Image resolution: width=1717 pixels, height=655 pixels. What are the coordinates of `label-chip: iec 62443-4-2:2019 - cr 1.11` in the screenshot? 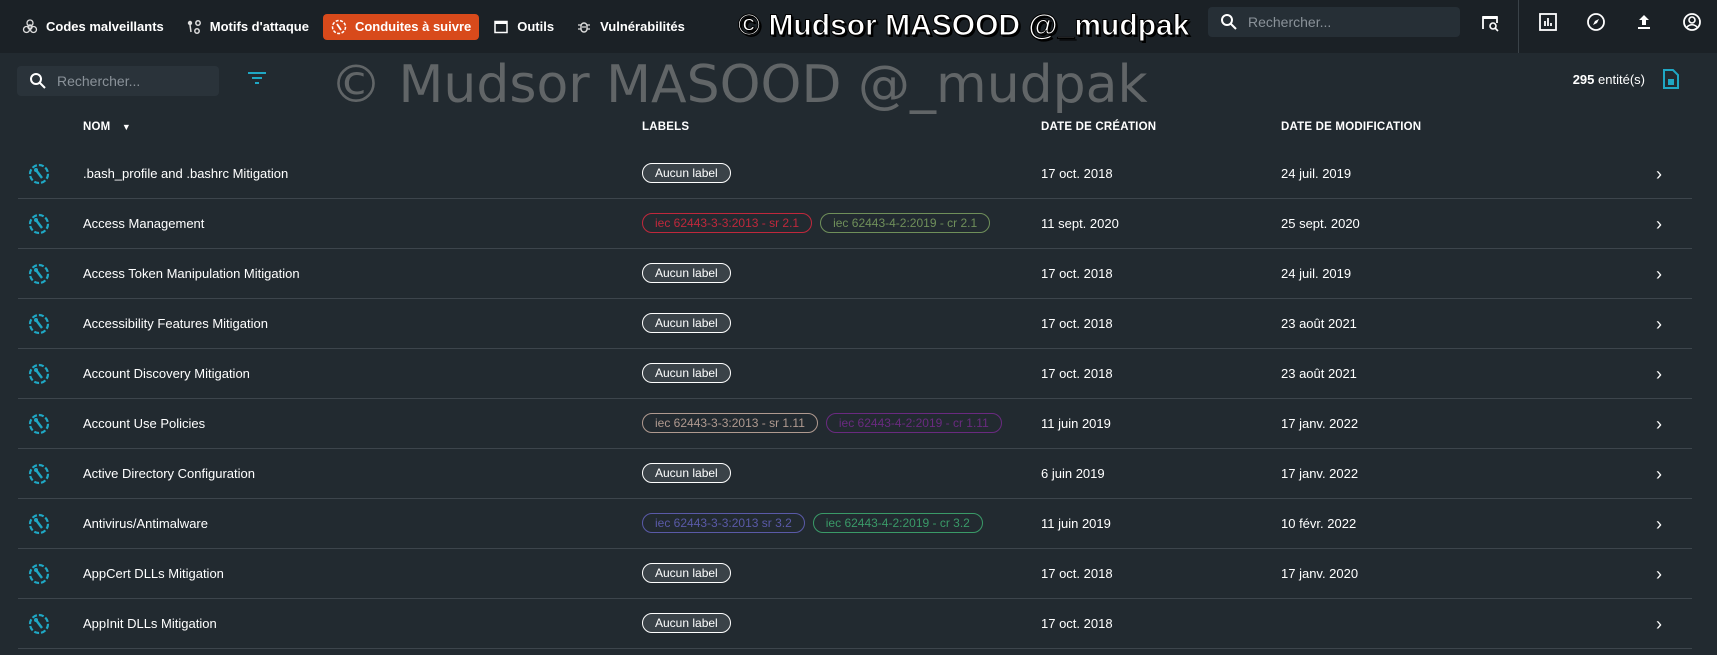 It's located at (913, 423).